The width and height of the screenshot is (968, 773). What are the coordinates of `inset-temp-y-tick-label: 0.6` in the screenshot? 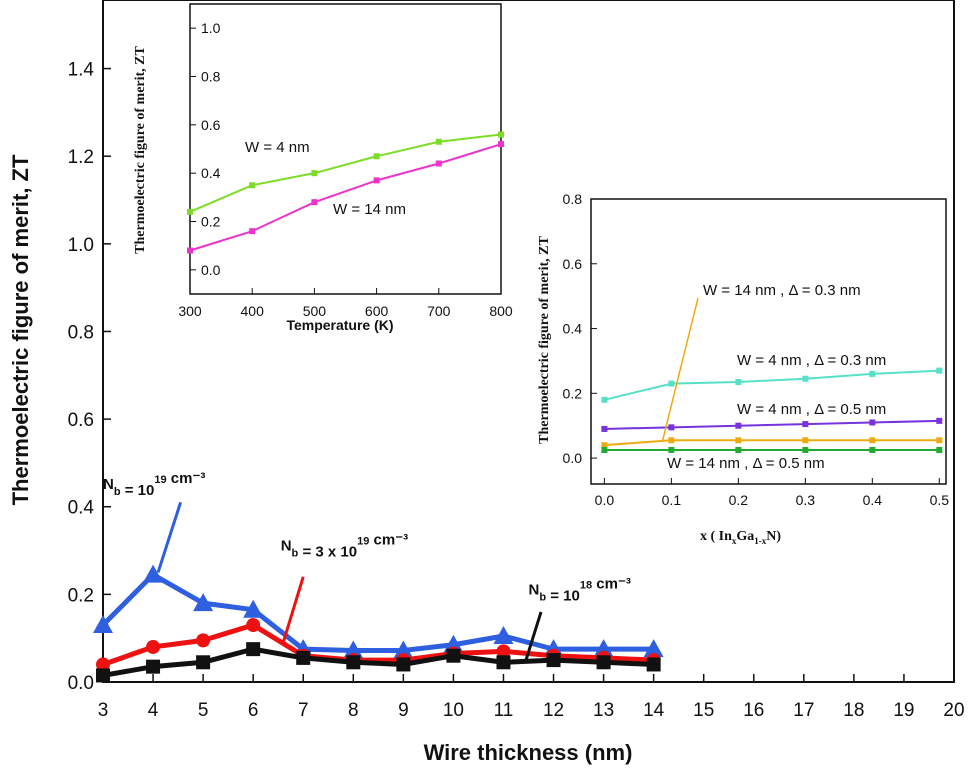 It's located at (211, 125).